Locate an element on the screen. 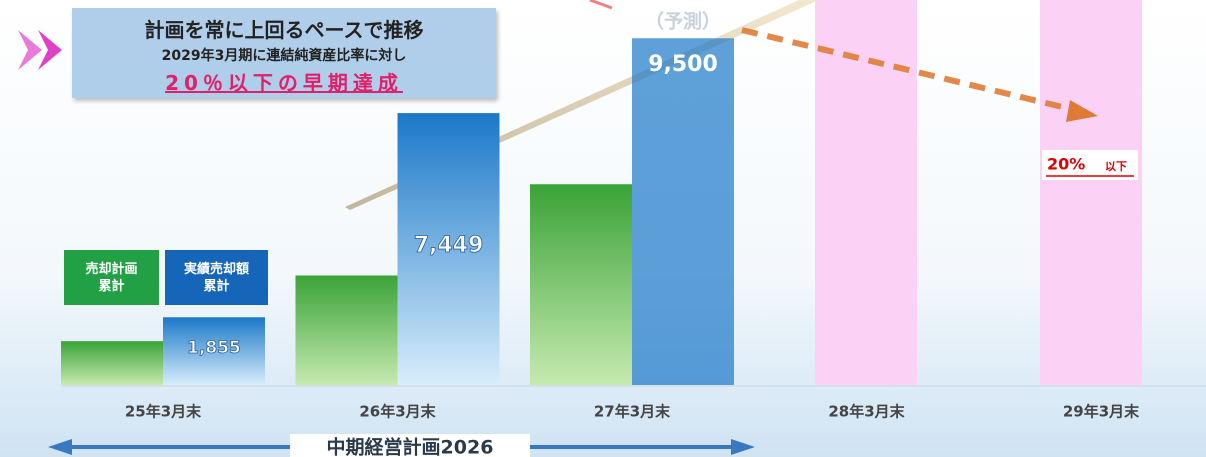 The width and height of the screenshot is (1206, 457). x-tick-label: 28年3月末 is located at coordinates (866, 412).